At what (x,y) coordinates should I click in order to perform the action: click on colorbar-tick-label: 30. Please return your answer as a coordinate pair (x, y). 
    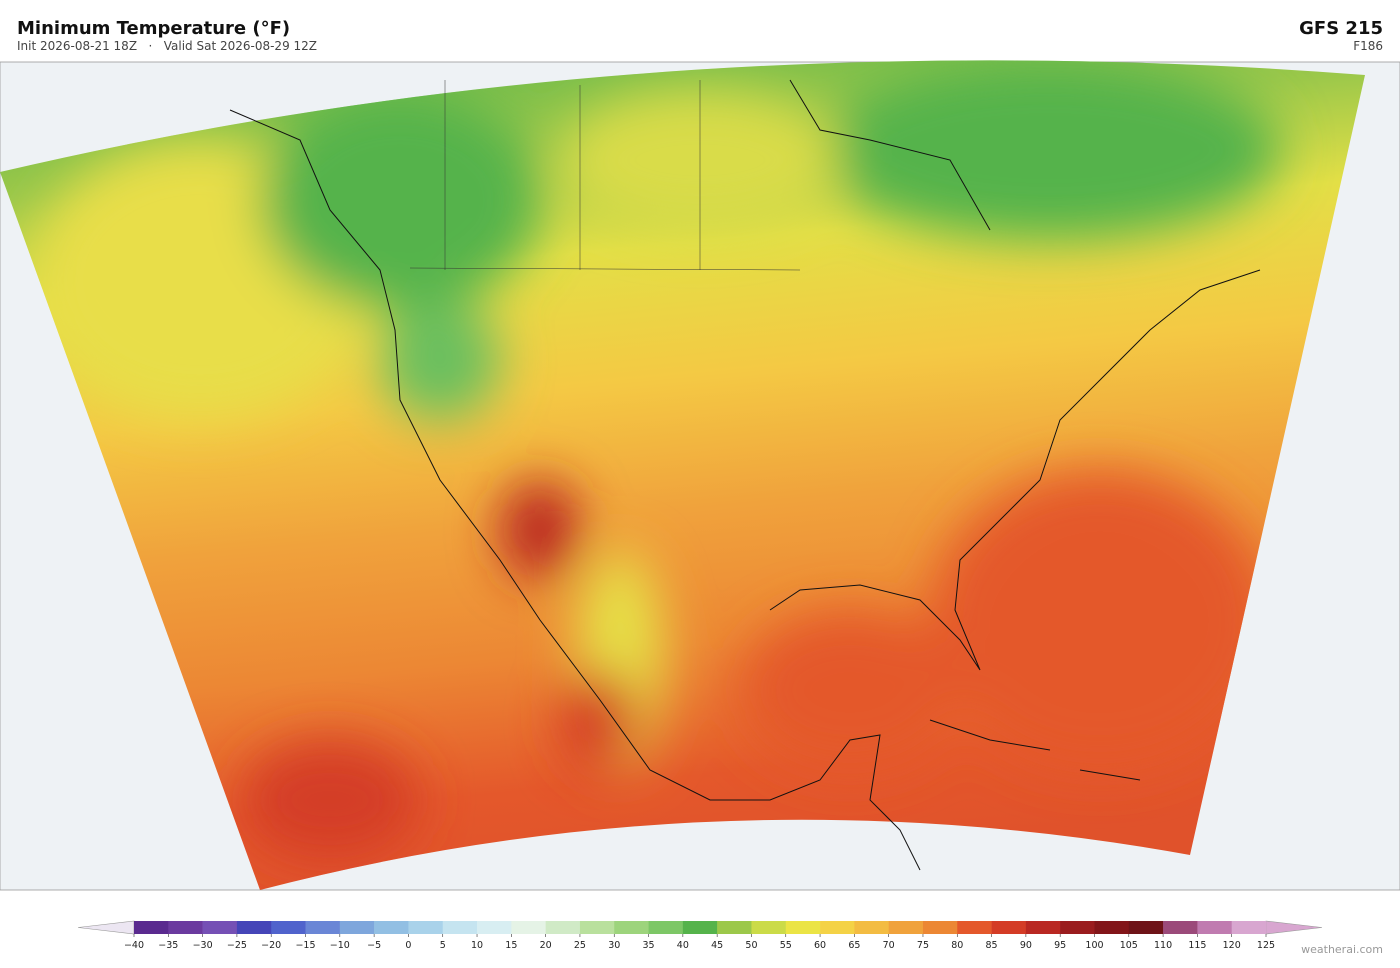
    Looking at the image, I should click on (614, 945).